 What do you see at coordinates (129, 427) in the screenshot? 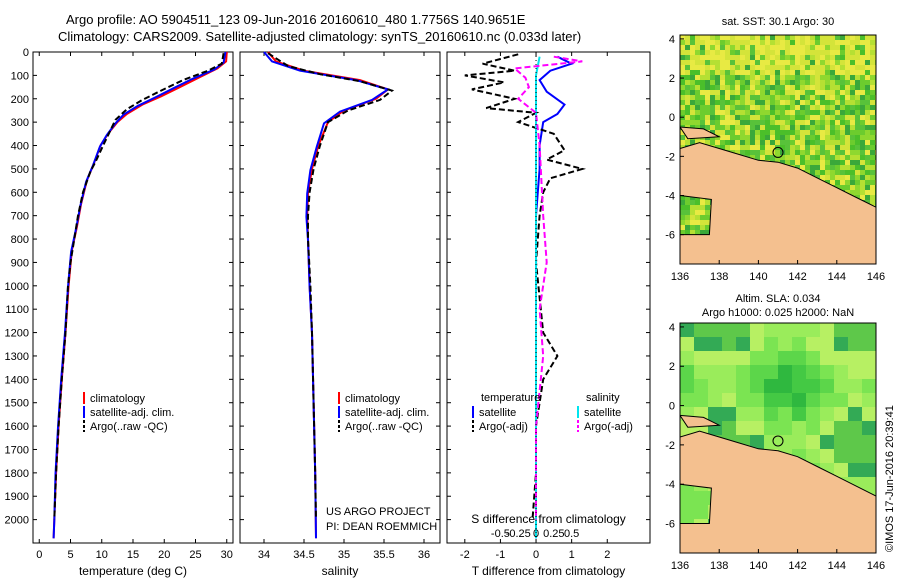
I see `legend-argo-label: Argo(..raw -QC)` at bounding box center [129, 427].